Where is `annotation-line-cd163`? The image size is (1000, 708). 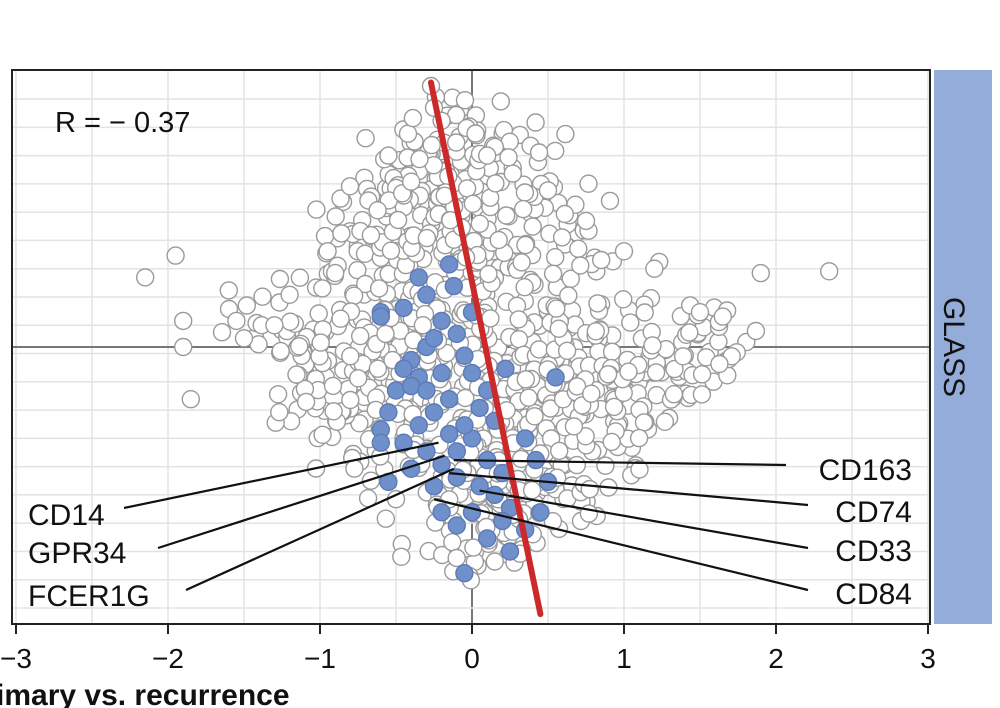
annotation-line-cd163 is located at coordinates (620, 463).